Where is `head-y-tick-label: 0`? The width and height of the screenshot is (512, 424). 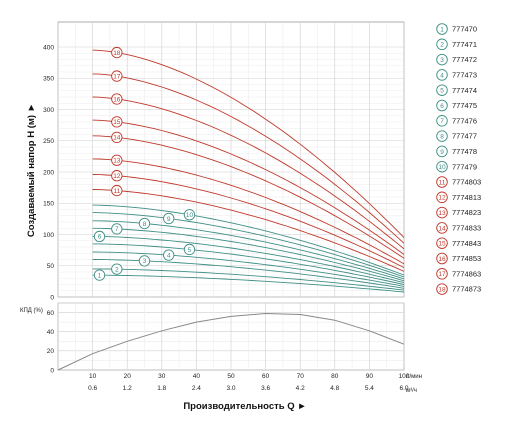
head-y-tick-label: 0 is located at coordinates (52, 297).